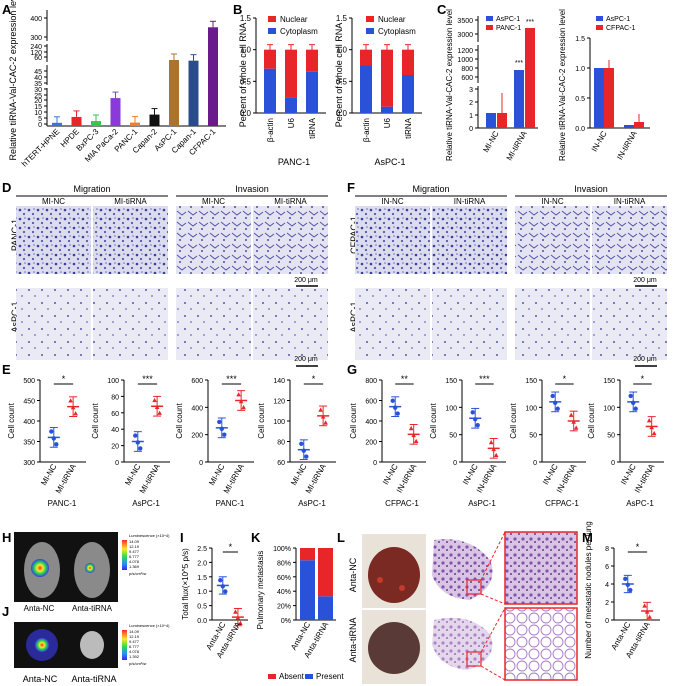 The image size is (675, 686). I want to click on bar-cfpac1, so click(639, 125).